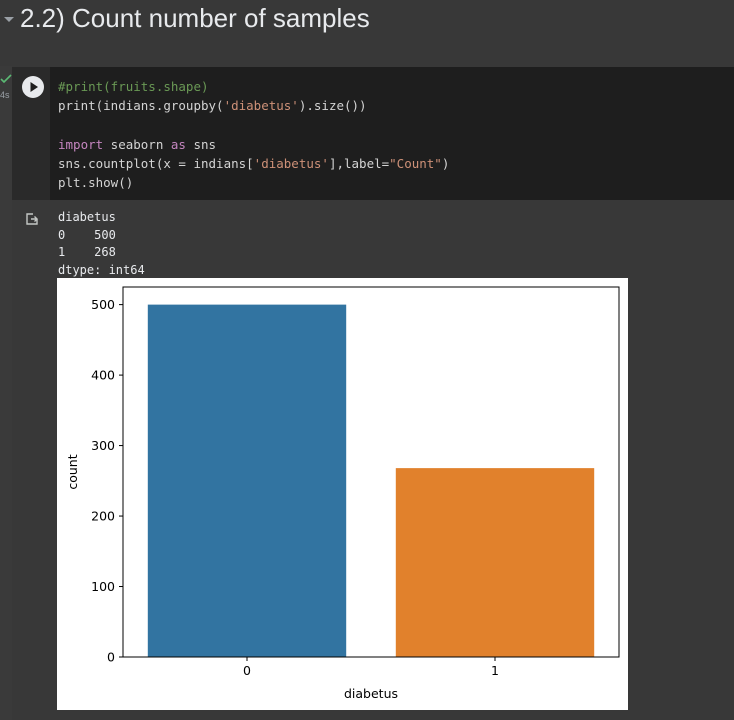 The width and height of the screenshot is (734, 720). What do you see at coordinates (87, 217) in the screenshot?
I see `stdout-line: diabetus` at bounding box center [87, 217].